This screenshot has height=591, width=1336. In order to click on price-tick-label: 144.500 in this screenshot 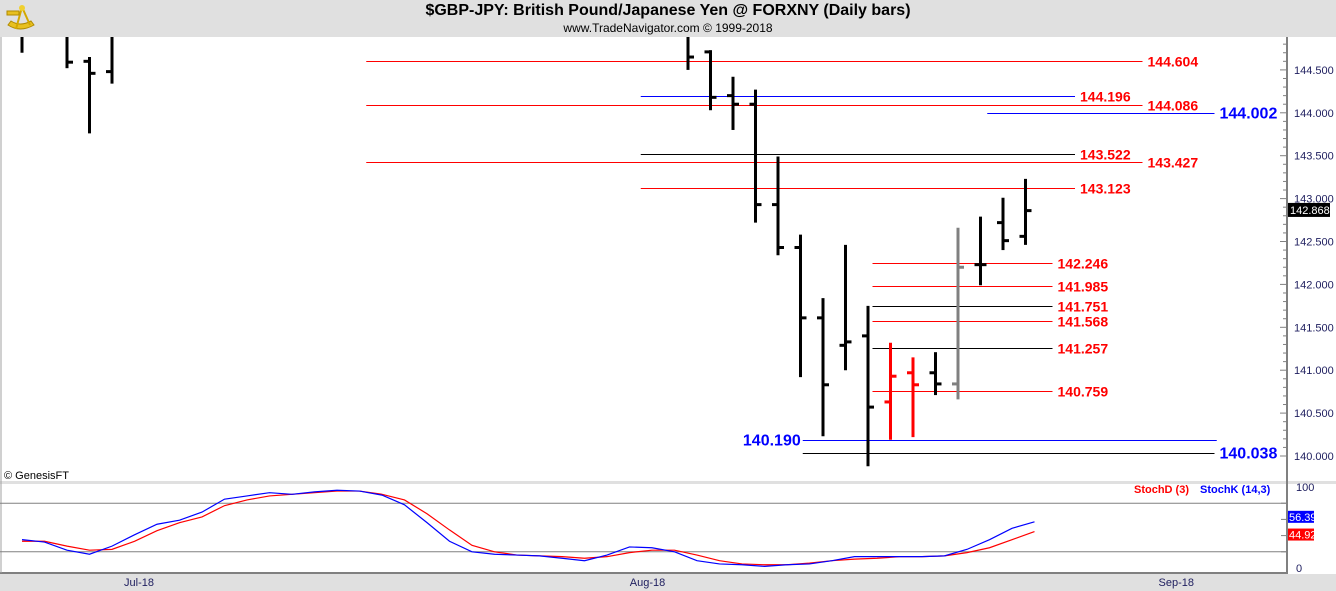, I will do `click(1314, 71)`.